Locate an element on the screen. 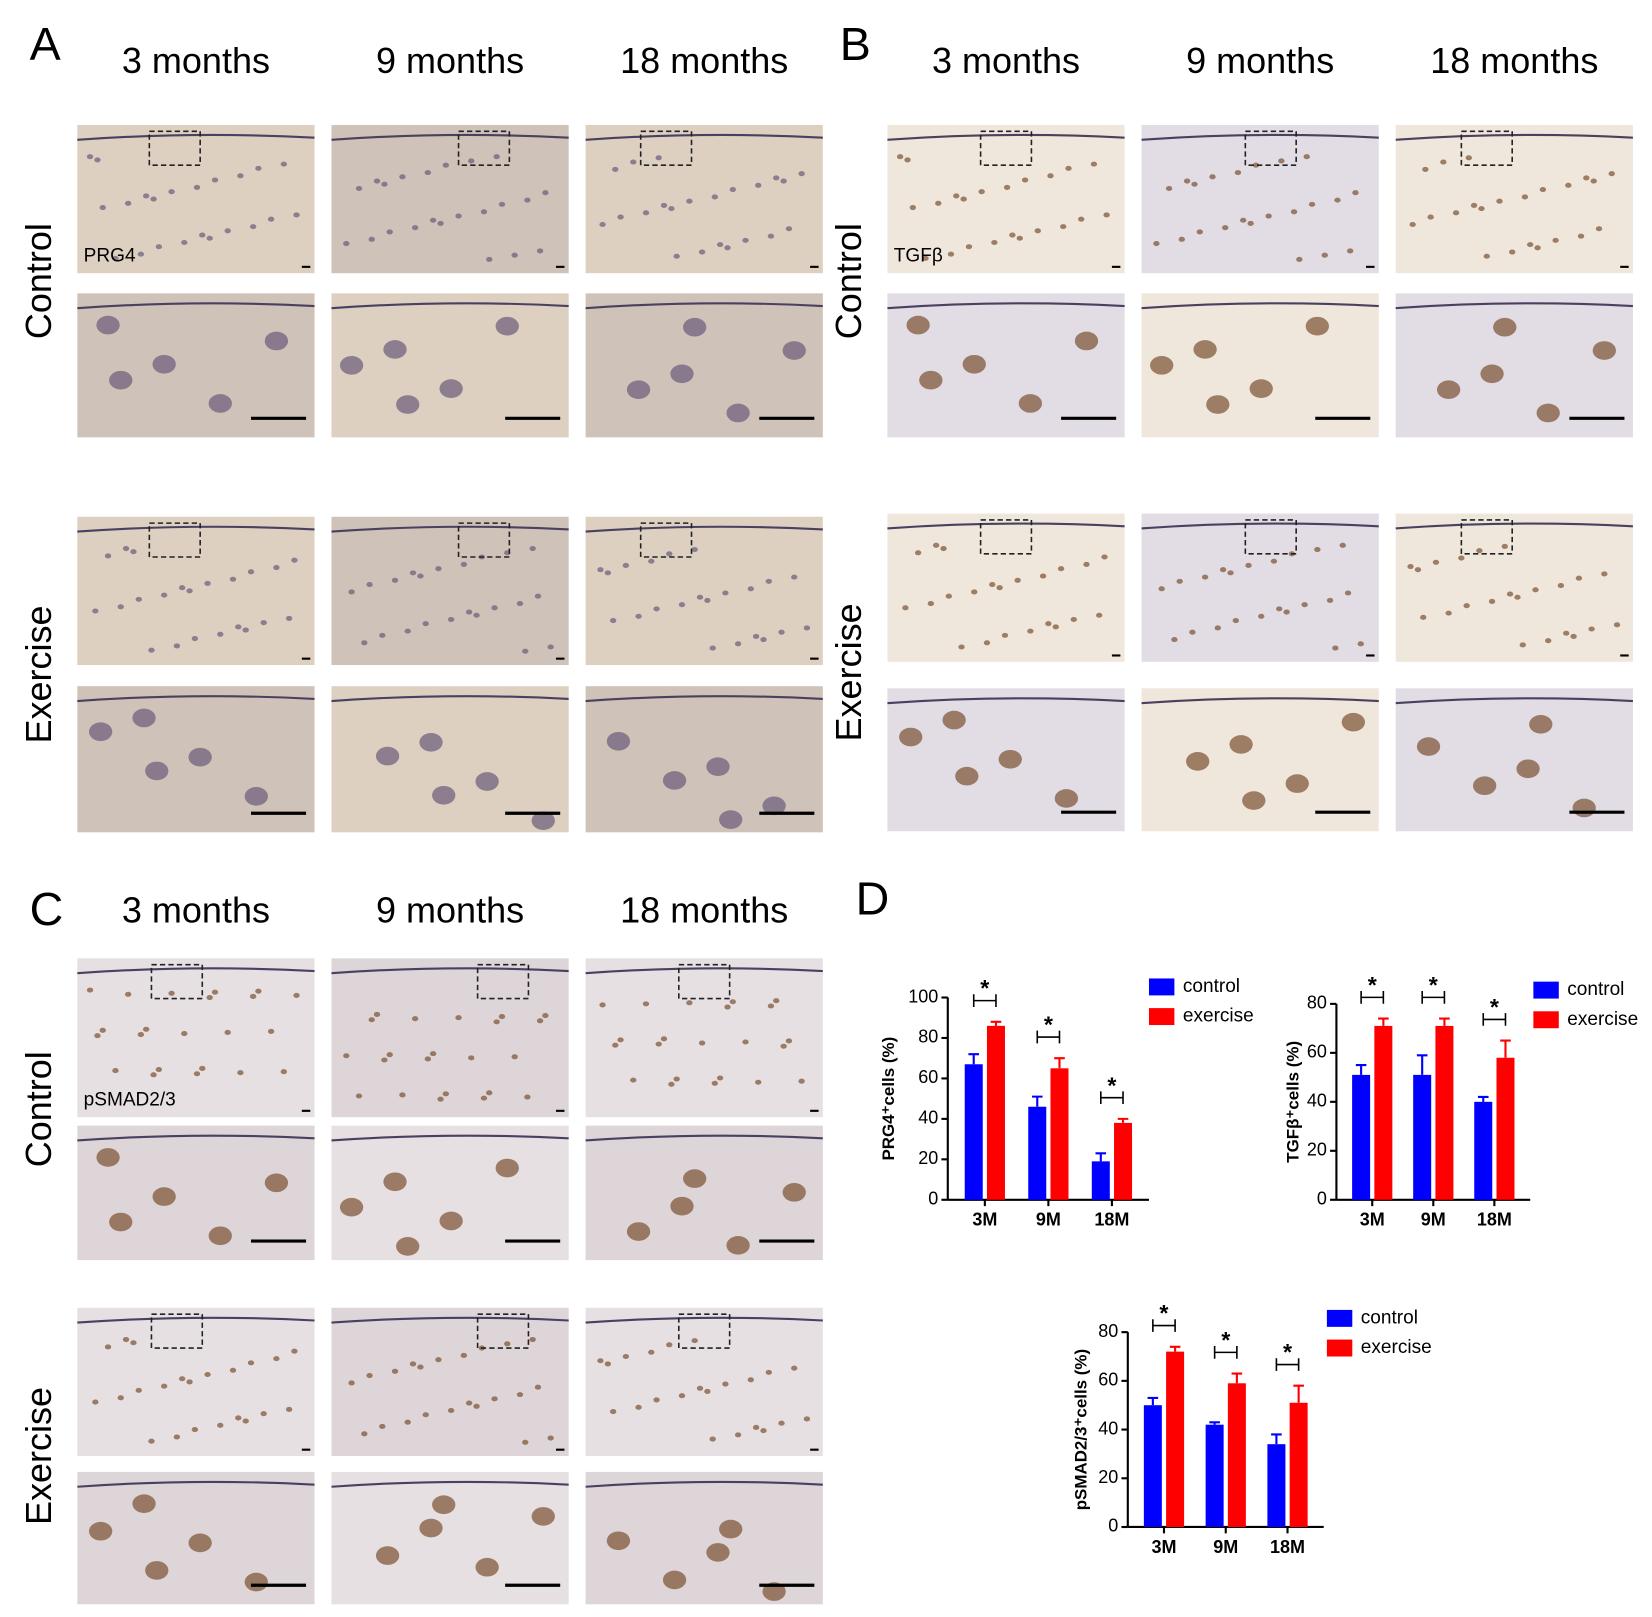 The height and width of the screenshot is (1617, 1652). y-tick-label: 60 is located at coordinates (1317, 1052).